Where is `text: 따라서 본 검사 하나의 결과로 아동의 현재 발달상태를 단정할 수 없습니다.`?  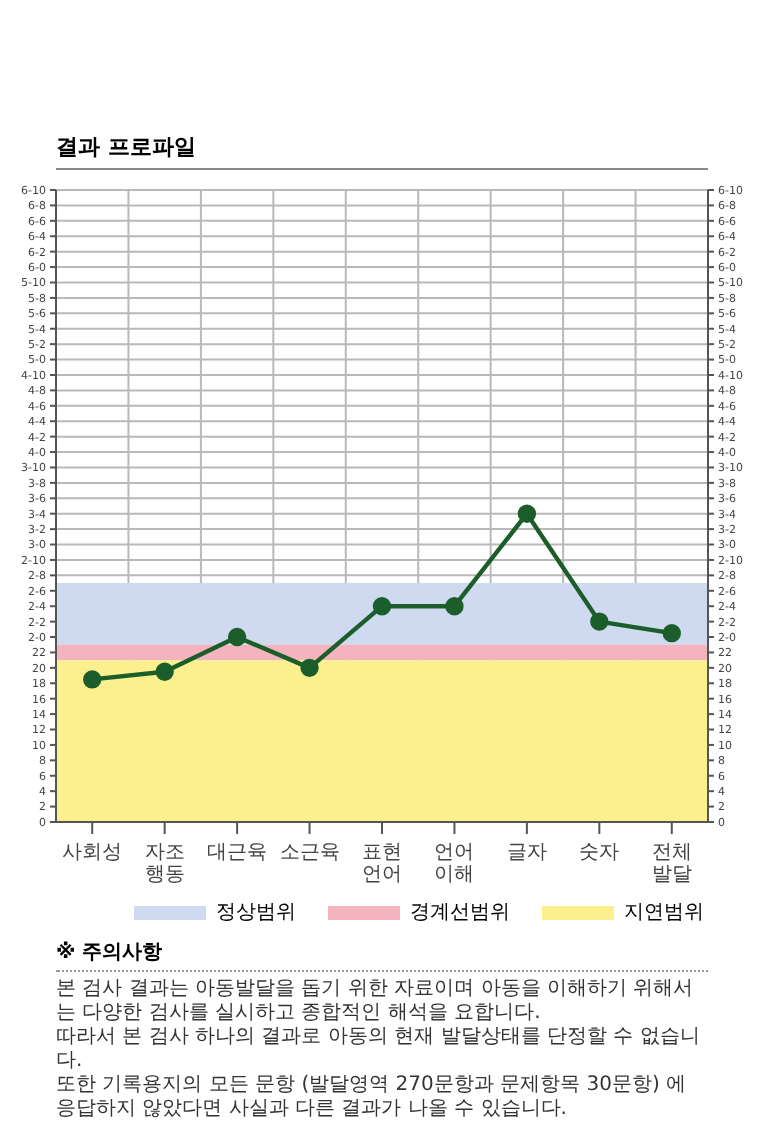
text: 따라서 본 검사 하나의 결과로 아동의 현재 발달상태를 단정할 수 없습니다. is located at coordinates (379, 1050).